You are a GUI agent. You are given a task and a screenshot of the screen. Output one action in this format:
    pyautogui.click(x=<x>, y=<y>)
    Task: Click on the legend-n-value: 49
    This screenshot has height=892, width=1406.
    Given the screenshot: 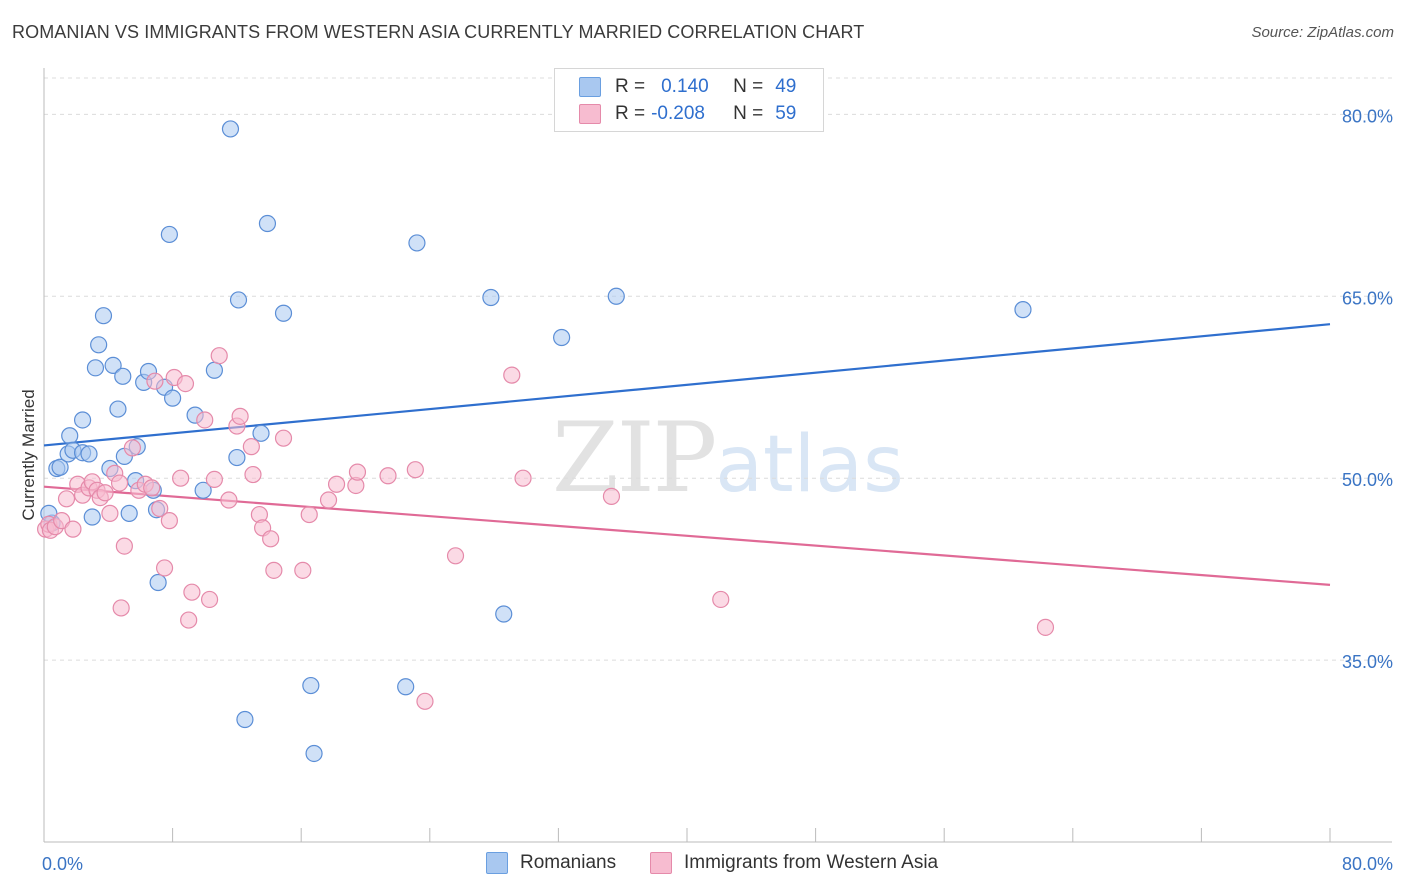 What is the action you would take?
    pyautogui.click(x=786, y=86)
    